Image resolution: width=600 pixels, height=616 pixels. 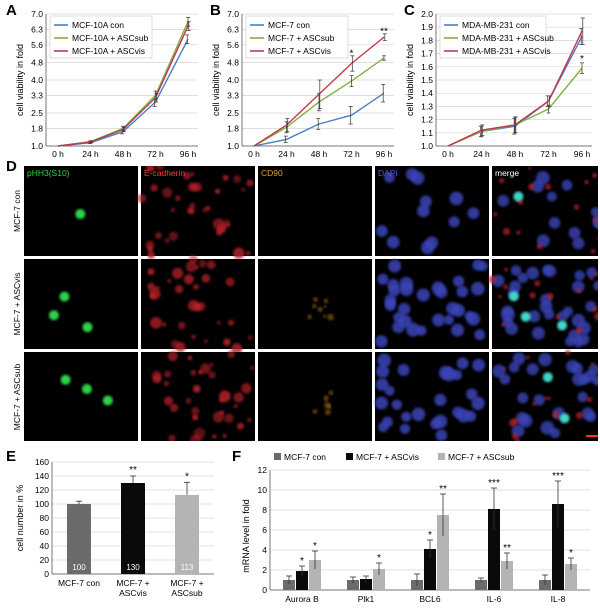 What do you see at coordinates (507, 173) in the screenshot?
I see `channel-label: merge` at bounding box center [507, 173].